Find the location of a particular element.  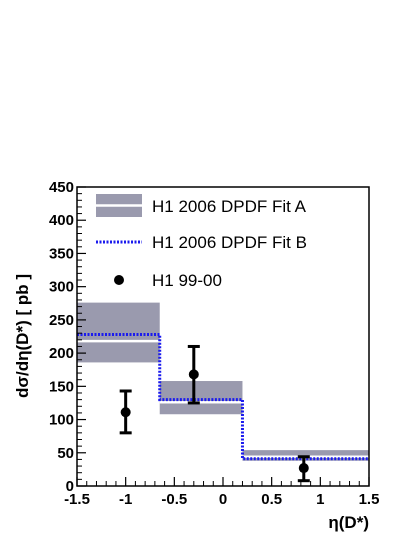

x-tick-label: 0 is located at coordinates (223, 499).